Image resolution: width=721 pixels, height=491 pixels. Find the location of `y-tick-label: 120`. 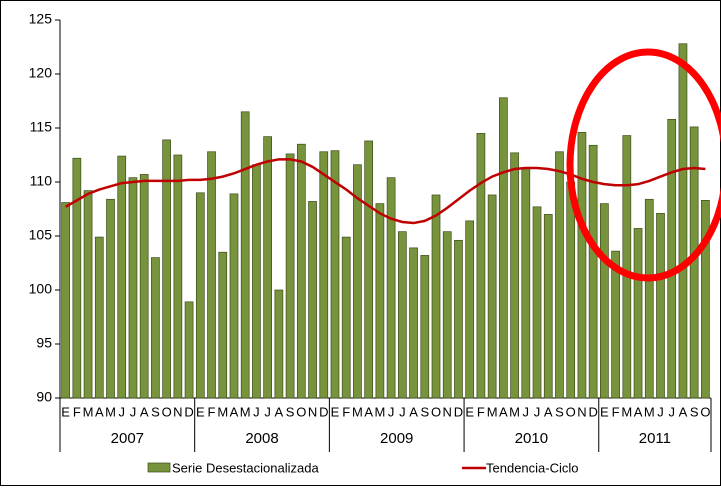

y-tick-label: 120 is located at coordinates (41, 73).